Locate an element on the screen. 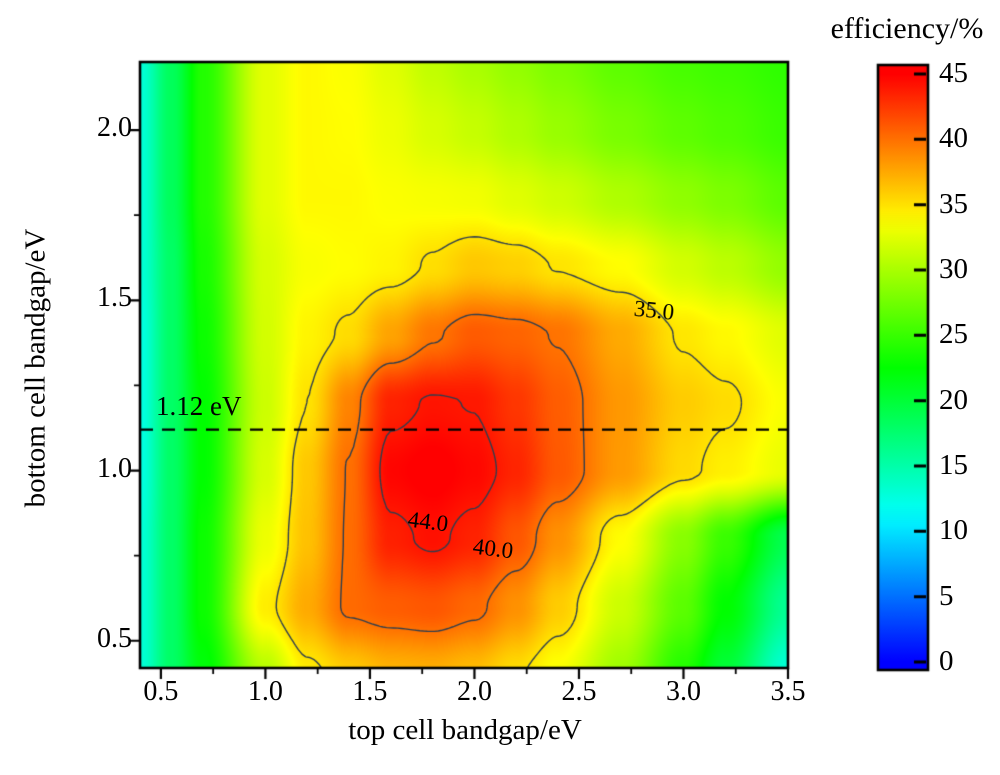 This screenshot has height=775, width=1000. y-tick-label: 1.5 is located at coordinates (114, 298).